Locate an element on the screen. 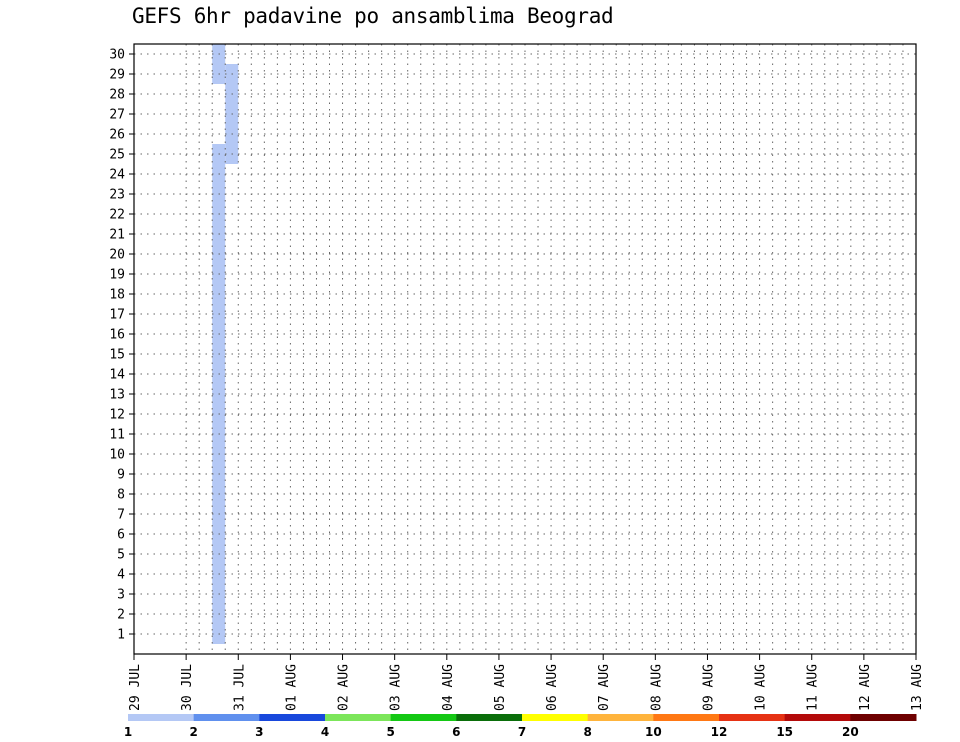  y-tick-label: 12 is located at coordinates (117, 415).